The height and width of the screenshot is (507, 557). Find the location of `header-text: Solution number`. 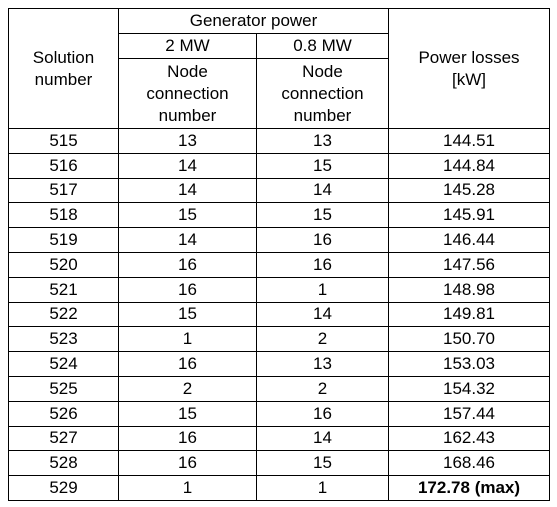

header-text: Solution number is located at coordinates (63, 68).